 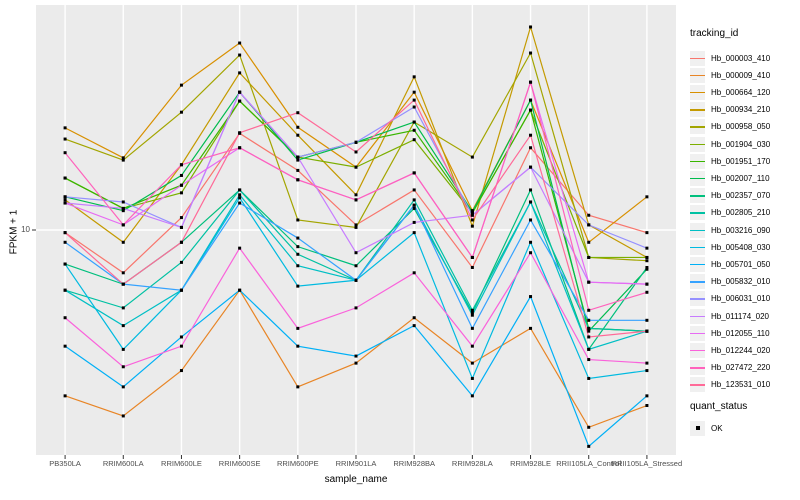 What do you see at coordinates (730, 75) in the screenshot?
I see `legend-item-Hb_000009_410: Hb_000009_410` at bounding box center [730, 75].